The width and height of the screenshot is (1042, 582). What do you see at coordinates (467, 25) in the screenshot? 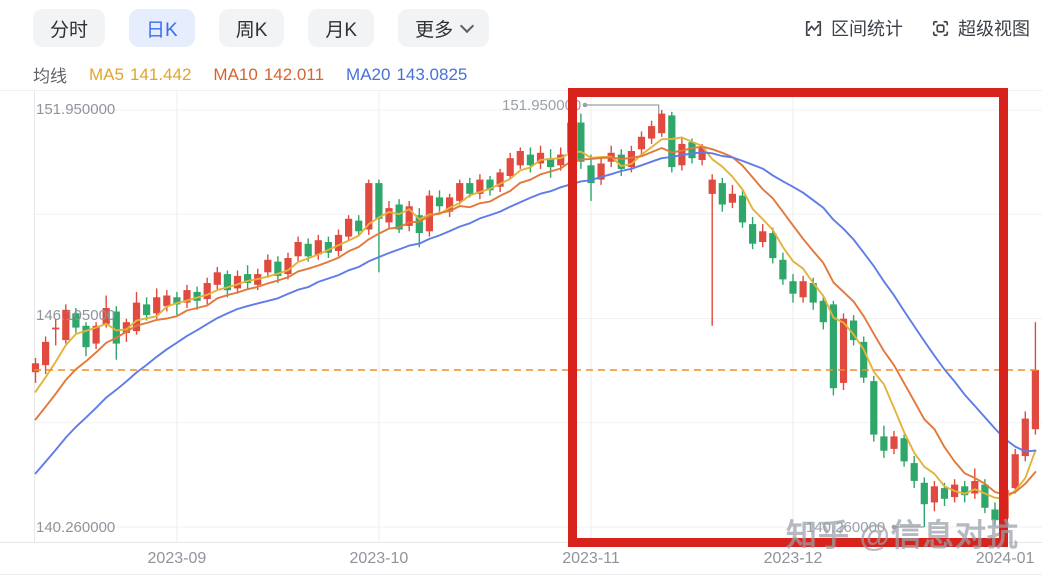
I see `chevron-down-icon` at bounding box center [467, 25].